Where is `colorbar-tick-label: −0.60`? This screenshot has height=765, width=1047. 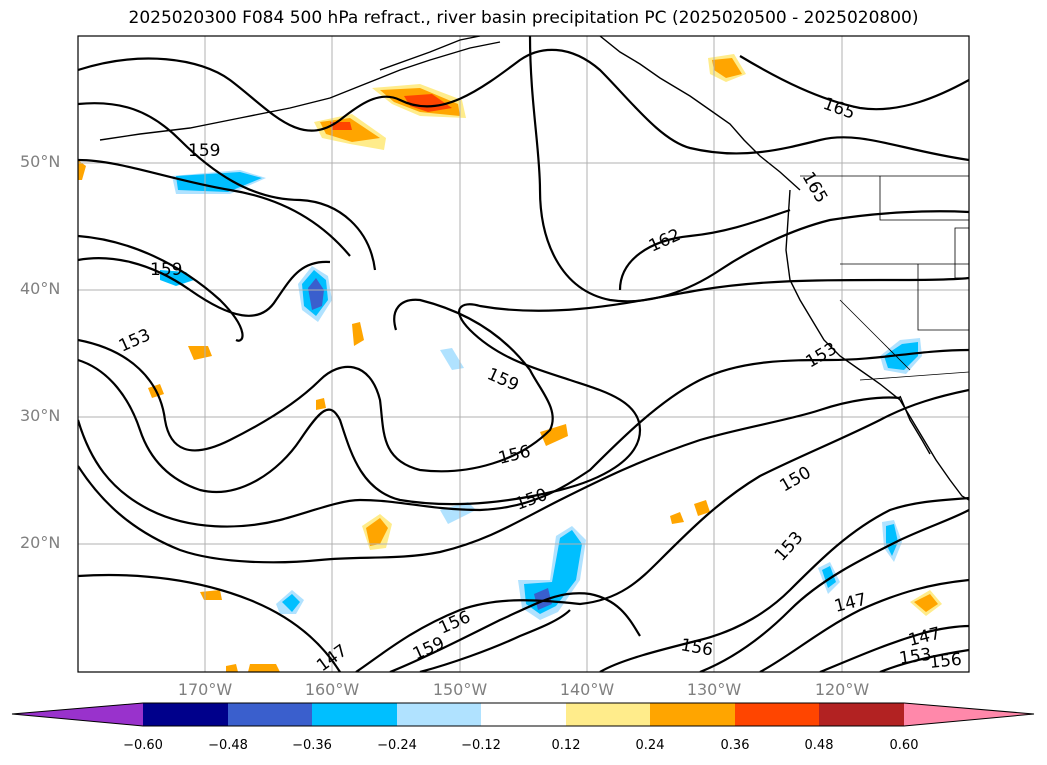
colorbar-tick-label: −0.60 is located at coordinates (143, 745).